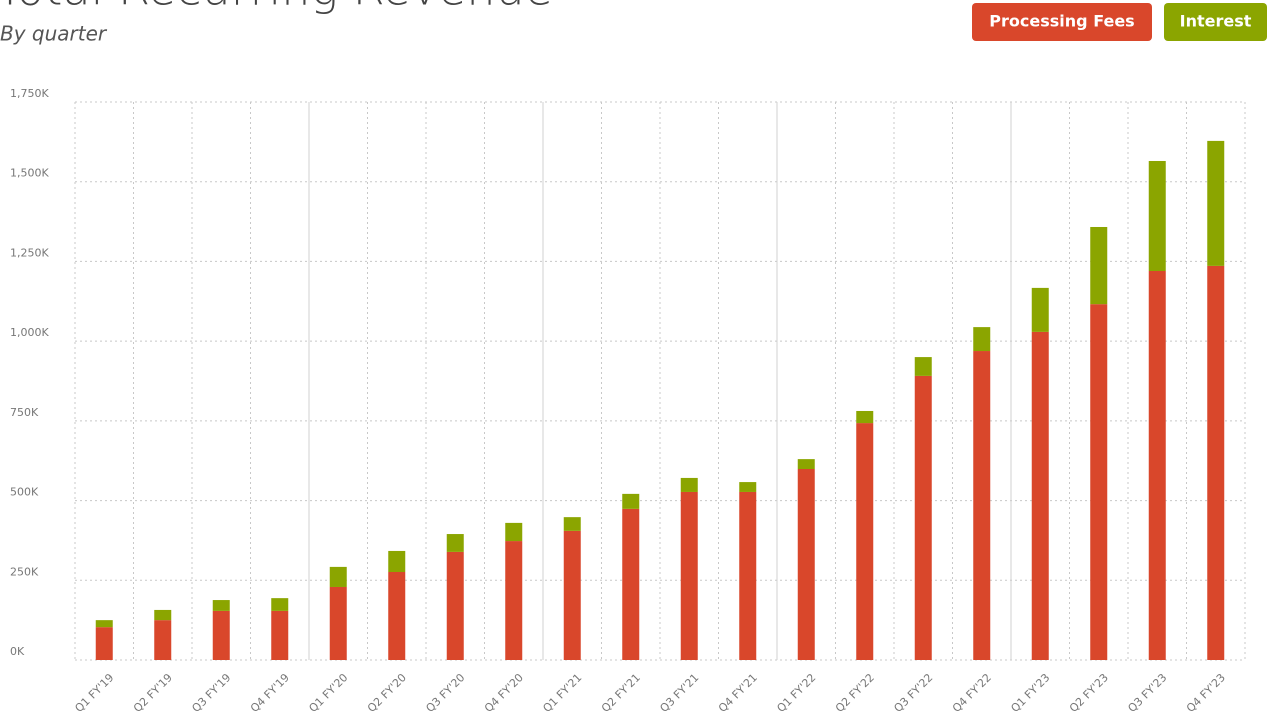 The height and width of the screenshot is (724, 1273). Describe the element at coordinates (29, 332) in the screenshot. I see `y-tick-label: 1,000K` at that location.